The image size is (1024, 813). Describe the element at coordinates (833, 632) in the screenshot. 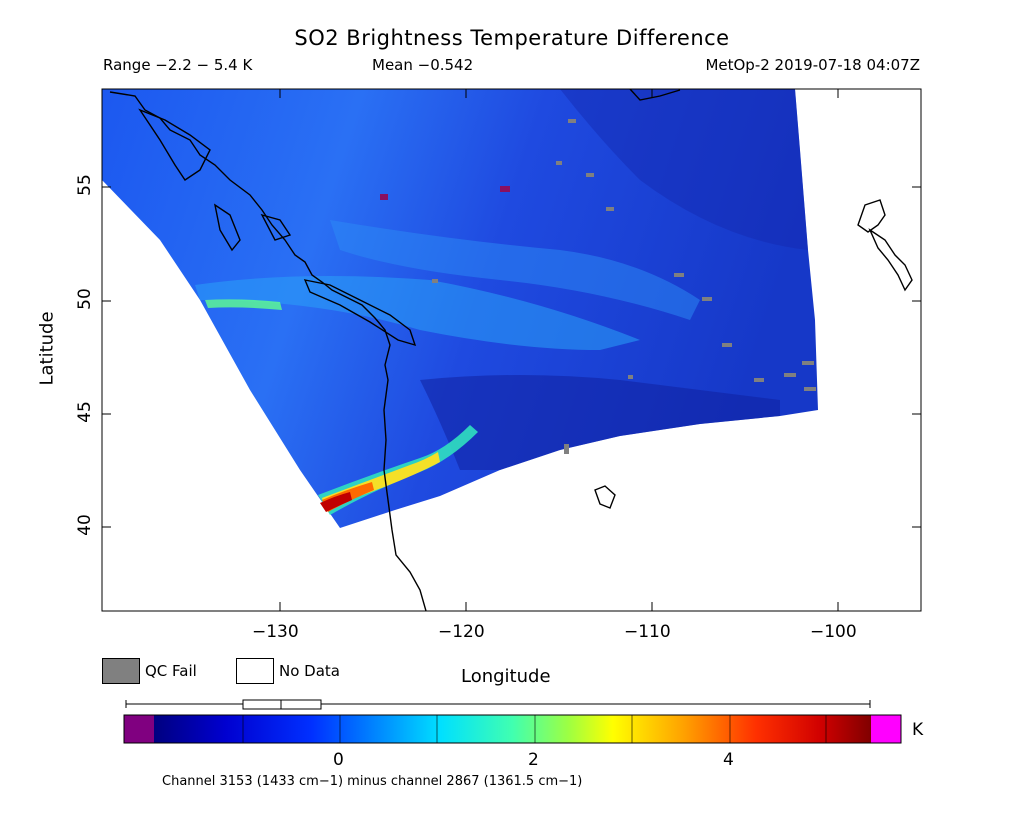

I see `x-tick-label: −100` at that location.